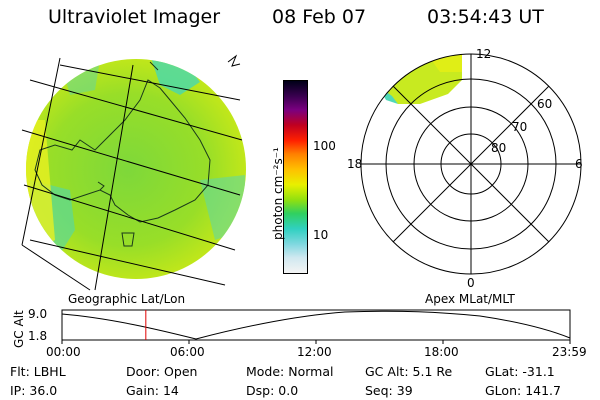  I want to click on mlat-label-60: 60, so click(545, 104).